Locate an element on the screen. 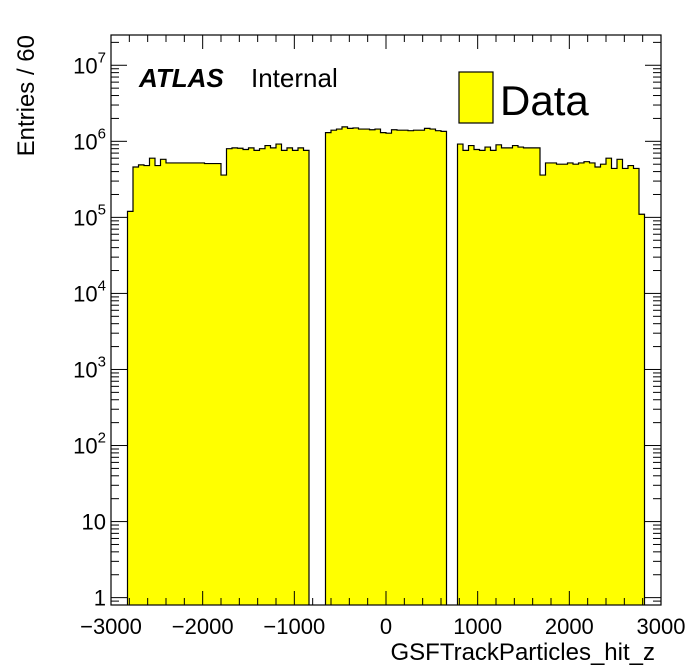  y-tick-label: 10⁵ is located at coordinates (89, 215).